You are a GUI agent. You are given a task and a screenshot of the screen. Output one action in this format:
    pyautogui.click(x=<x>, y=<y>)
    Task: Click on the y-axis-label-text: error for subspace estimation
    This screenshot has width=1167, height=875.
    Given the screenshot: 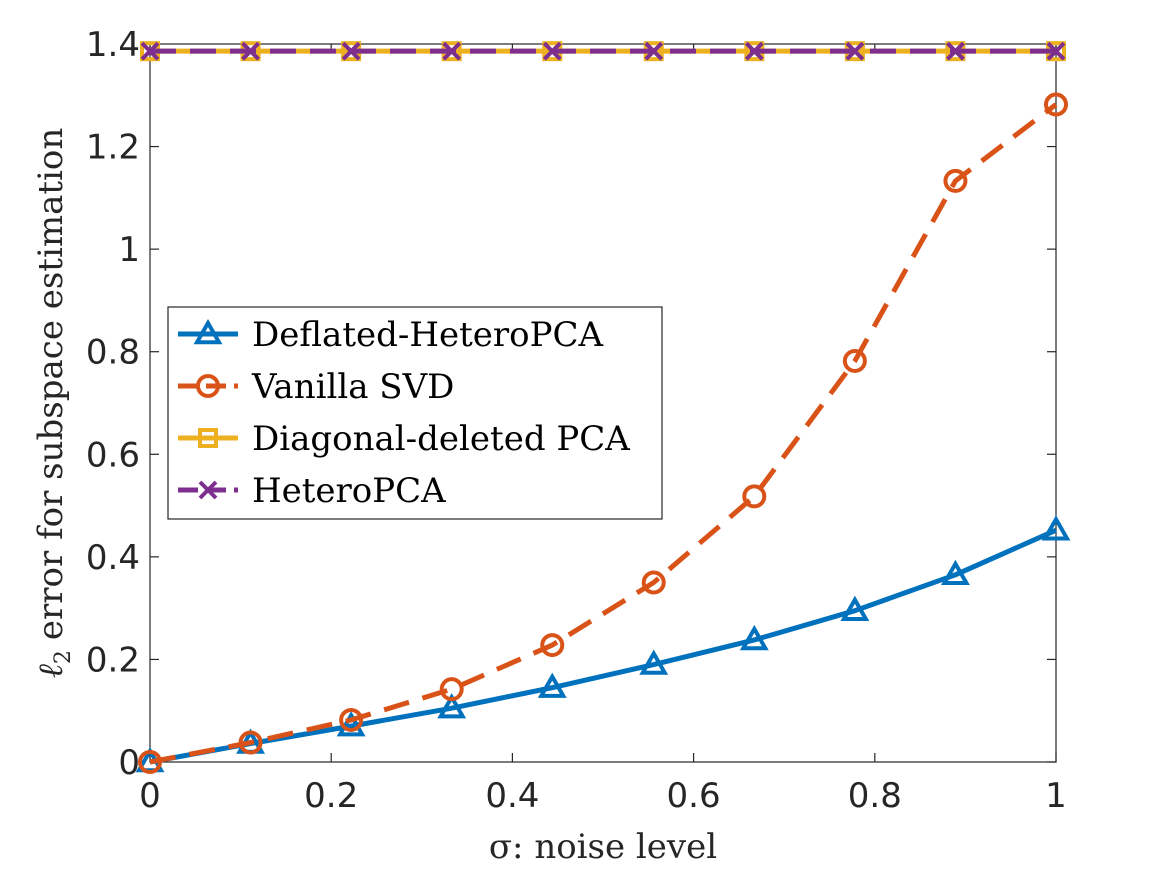 What is the action you would take?
    pyautogui.click(x=51, y=384)
    